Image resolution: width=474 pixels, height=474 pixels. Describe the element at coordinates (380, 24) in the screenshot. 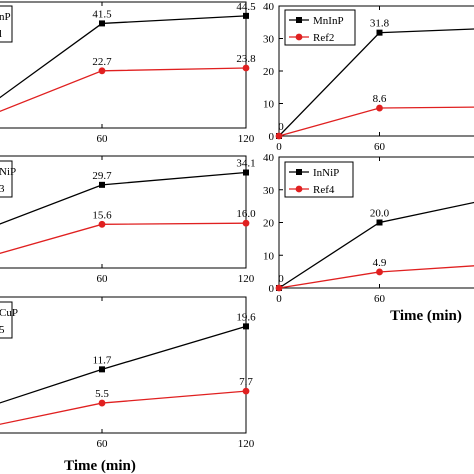

I see `data-label: 31.8` at that location.